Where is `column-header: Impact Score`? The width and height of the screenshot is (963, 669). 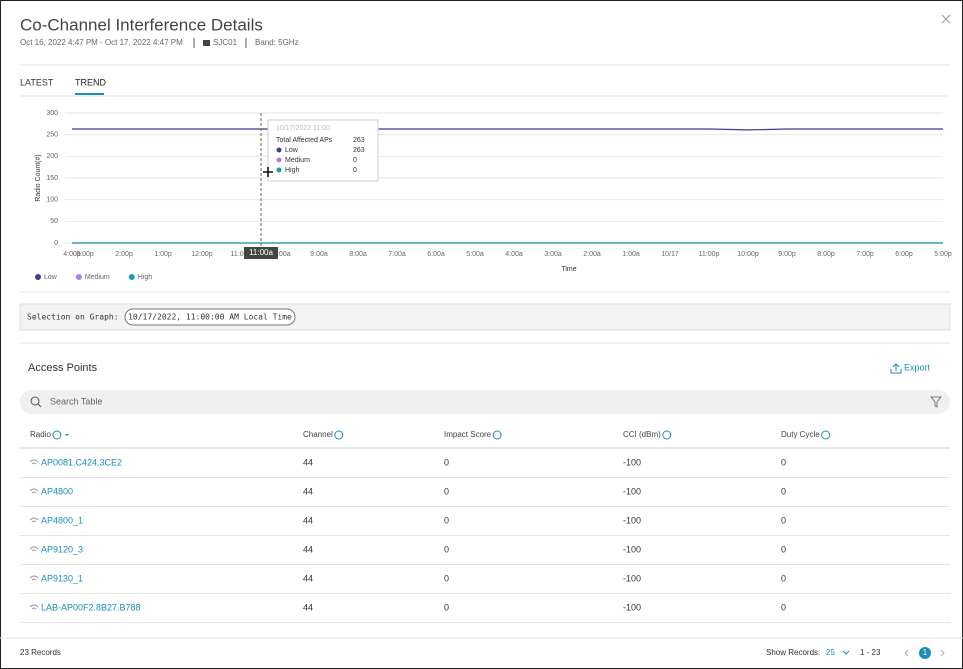 column-header: Impact Score is located at coordinates (468, 434).